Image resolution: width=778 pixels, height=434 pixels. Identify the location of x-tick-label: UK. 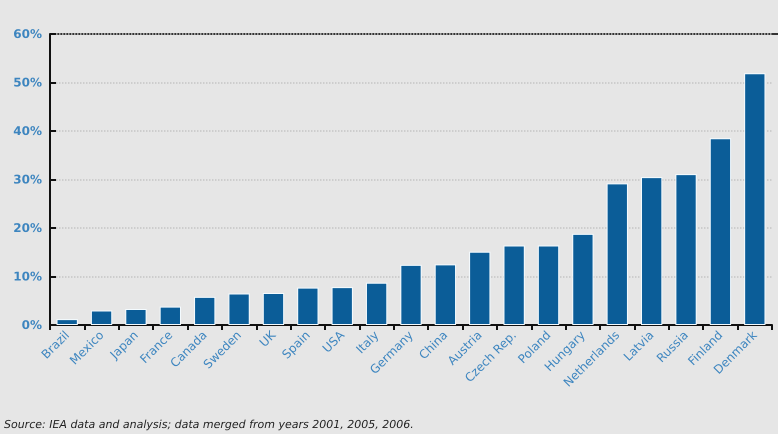
(268, 338).